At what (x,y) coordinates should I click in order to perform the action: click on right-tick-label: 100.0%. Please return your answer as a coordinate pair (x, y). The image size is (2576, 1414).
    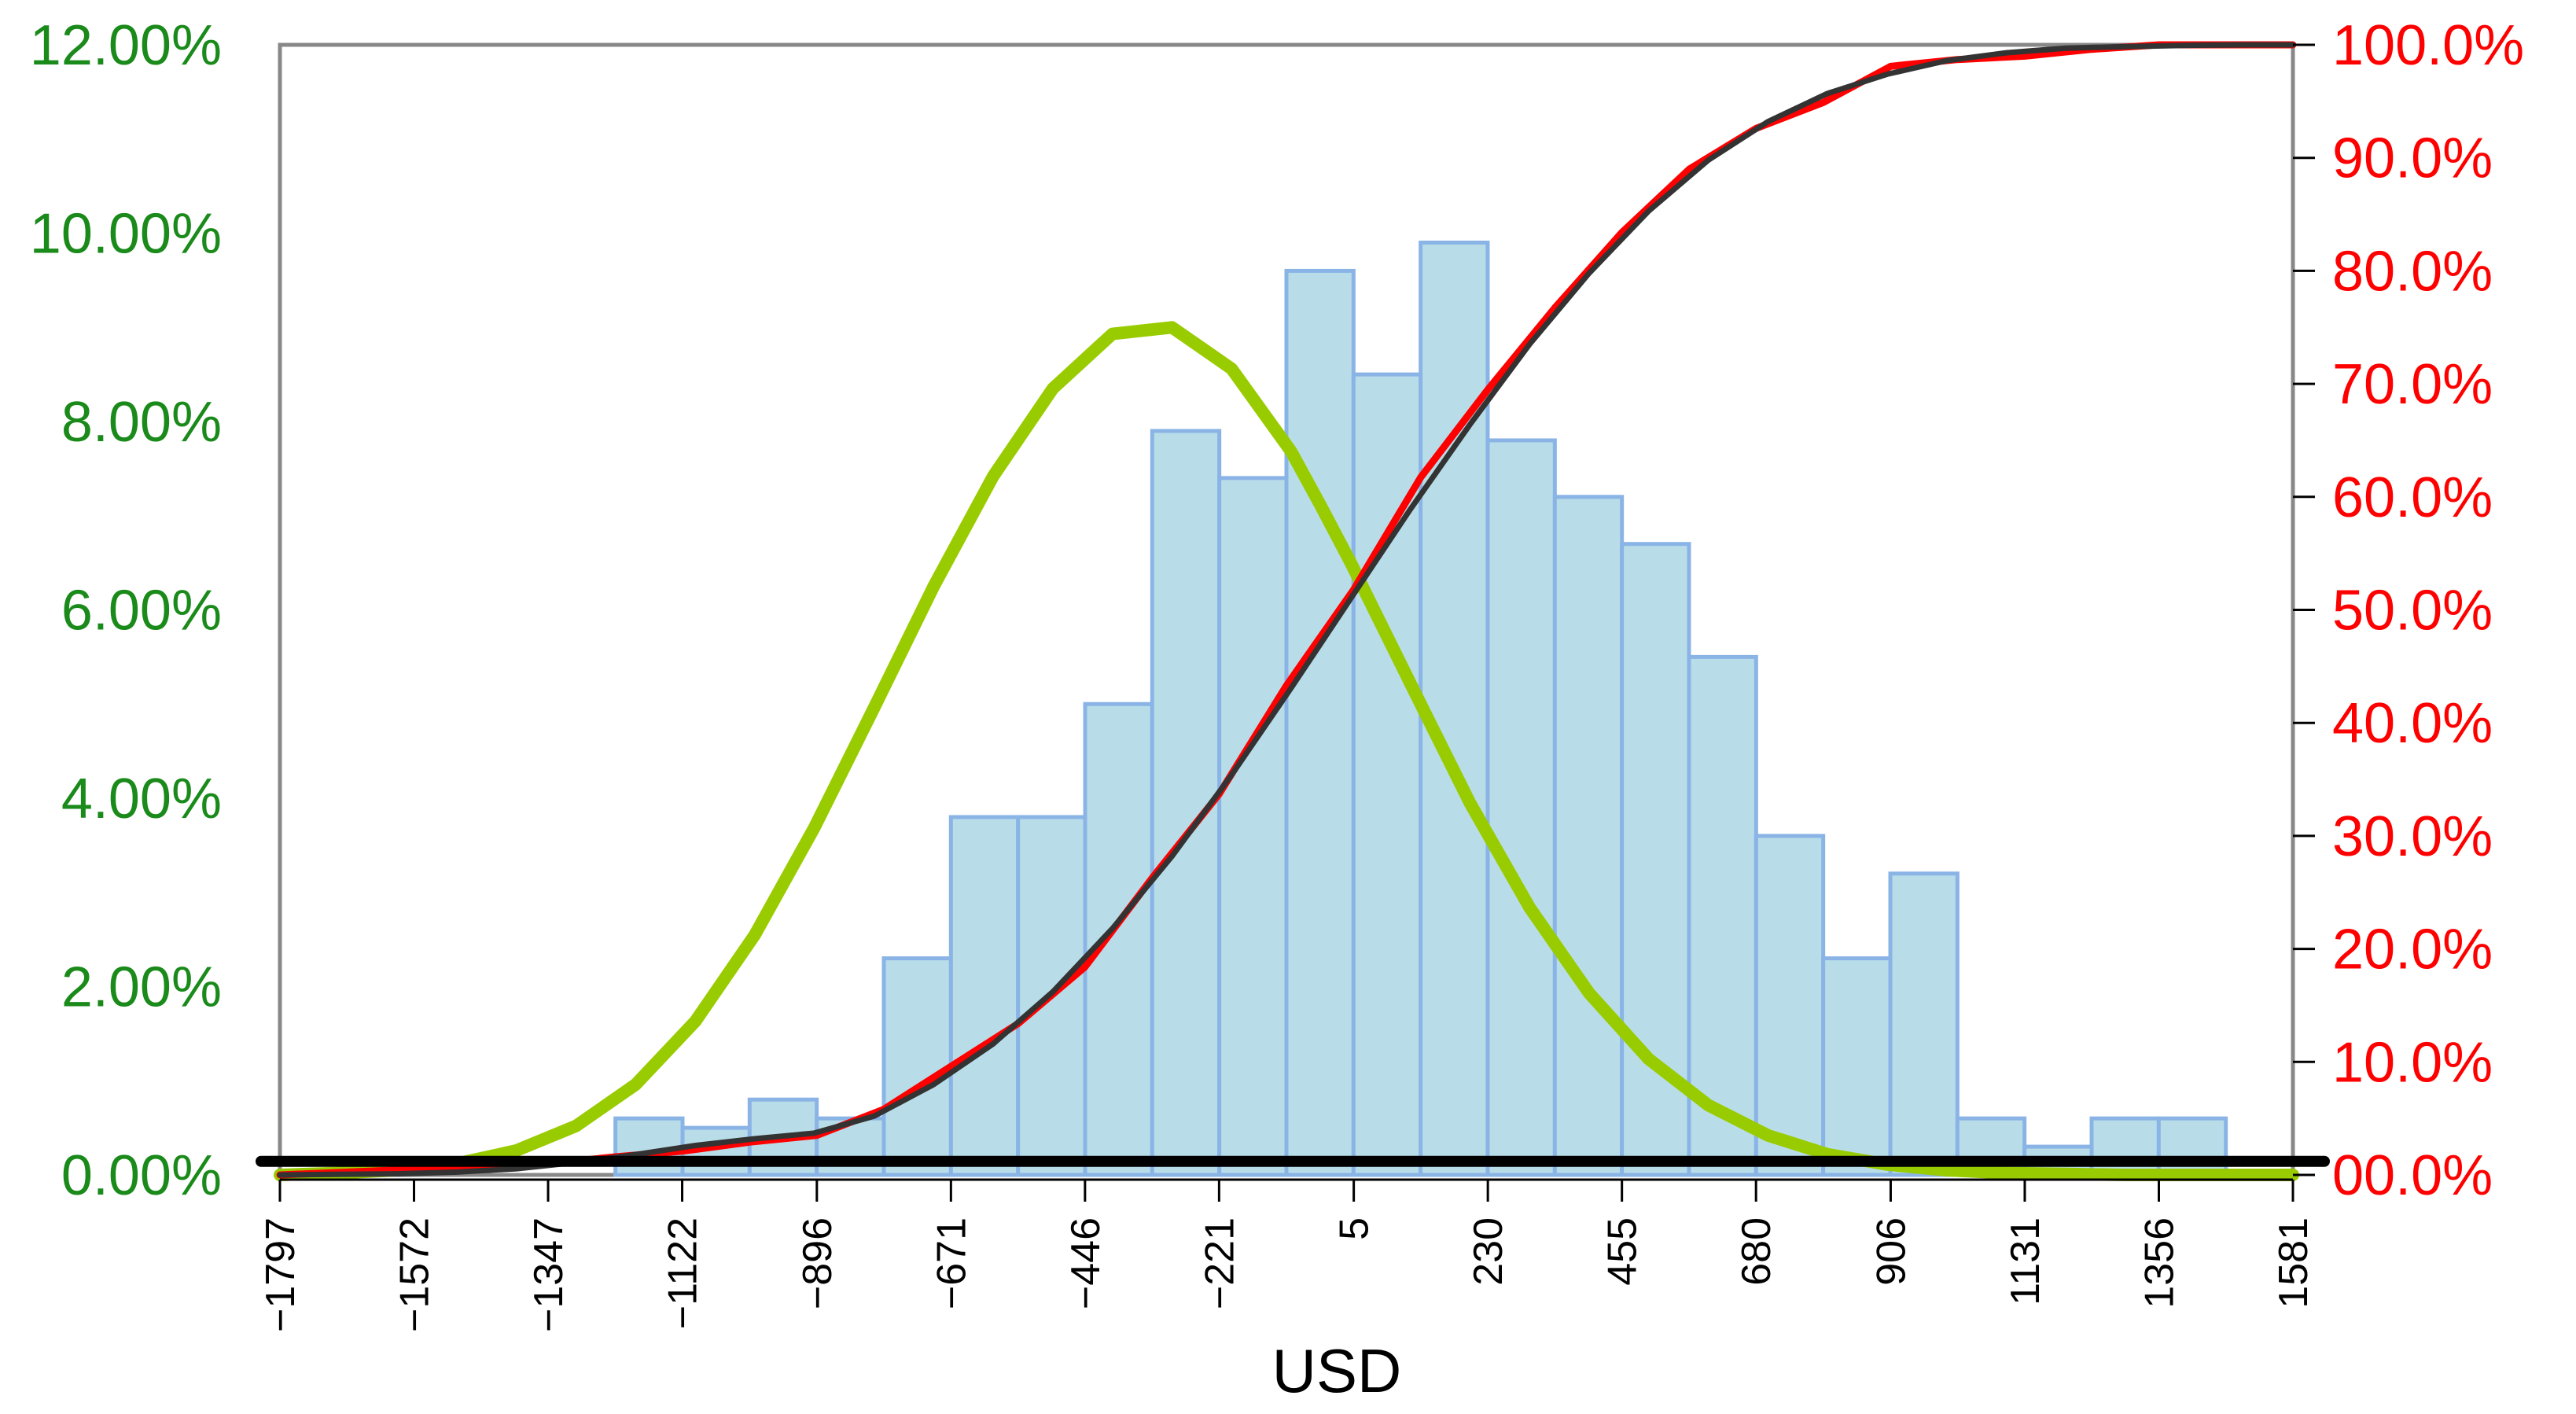
    Looking at the image, I should click on (2428, 45).